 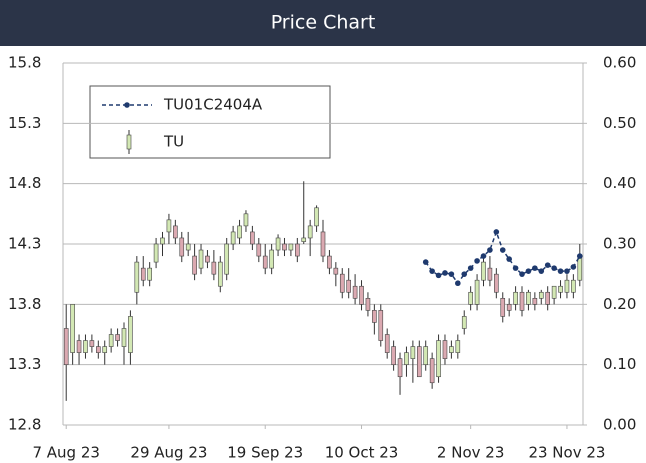 What do you see at coordinates (566, 453) in the screenshot?
I see `x-tick-label: 23 Nov 23` at bounding box center [566, 453].